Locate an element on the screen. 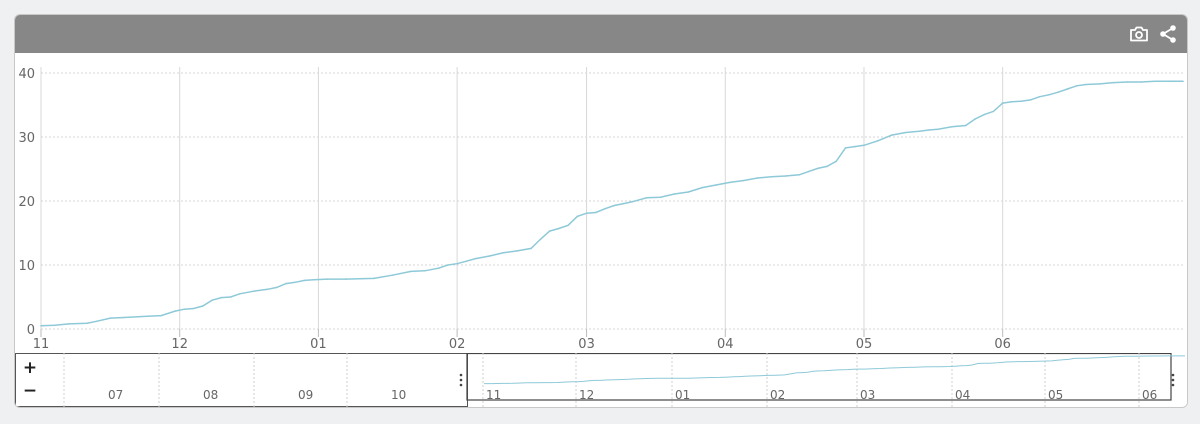  navigator-tick-label: 12 is located at coordinates (586, 395).